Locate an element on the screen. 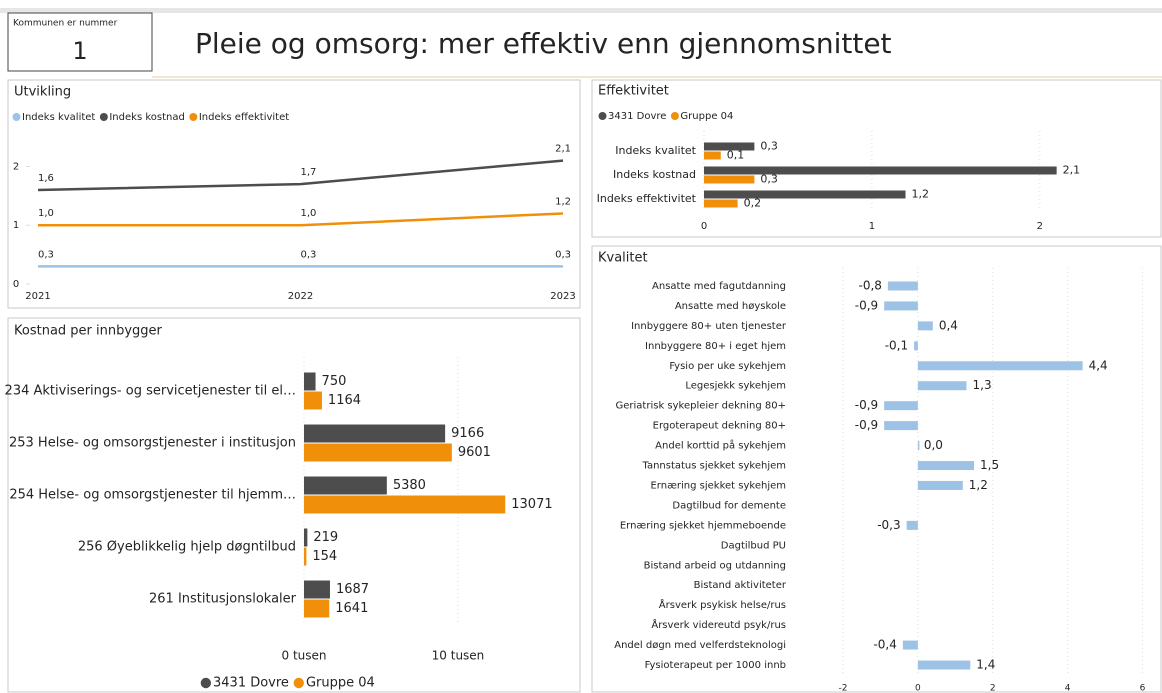 Image resolution: width=1162 pixels, height=693 pixels. top-bar is located at coordinates (581, 10).